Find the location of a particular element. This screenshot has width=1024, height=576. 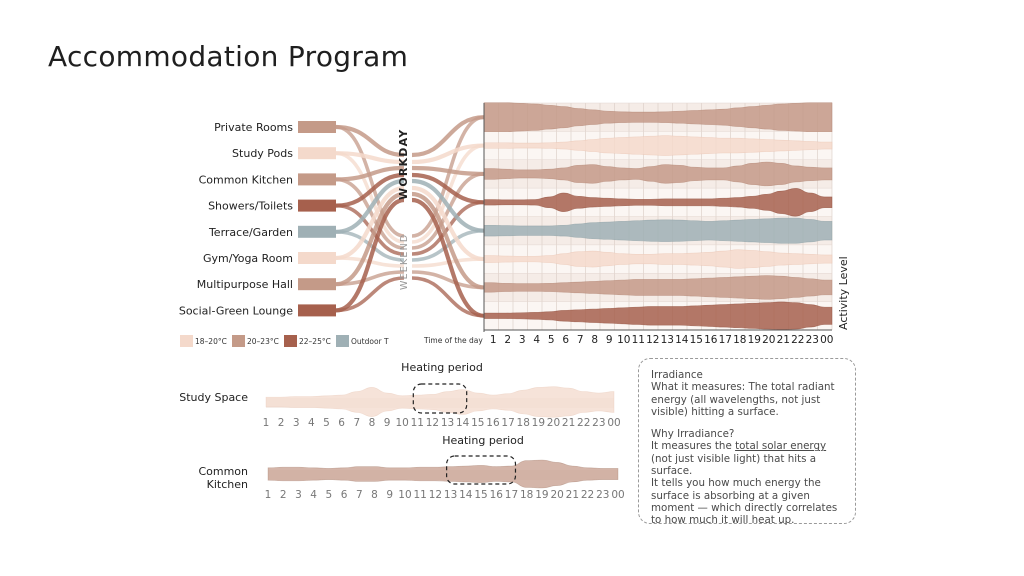

legend-label: Outdoor T is located at coordinates (370, 341).